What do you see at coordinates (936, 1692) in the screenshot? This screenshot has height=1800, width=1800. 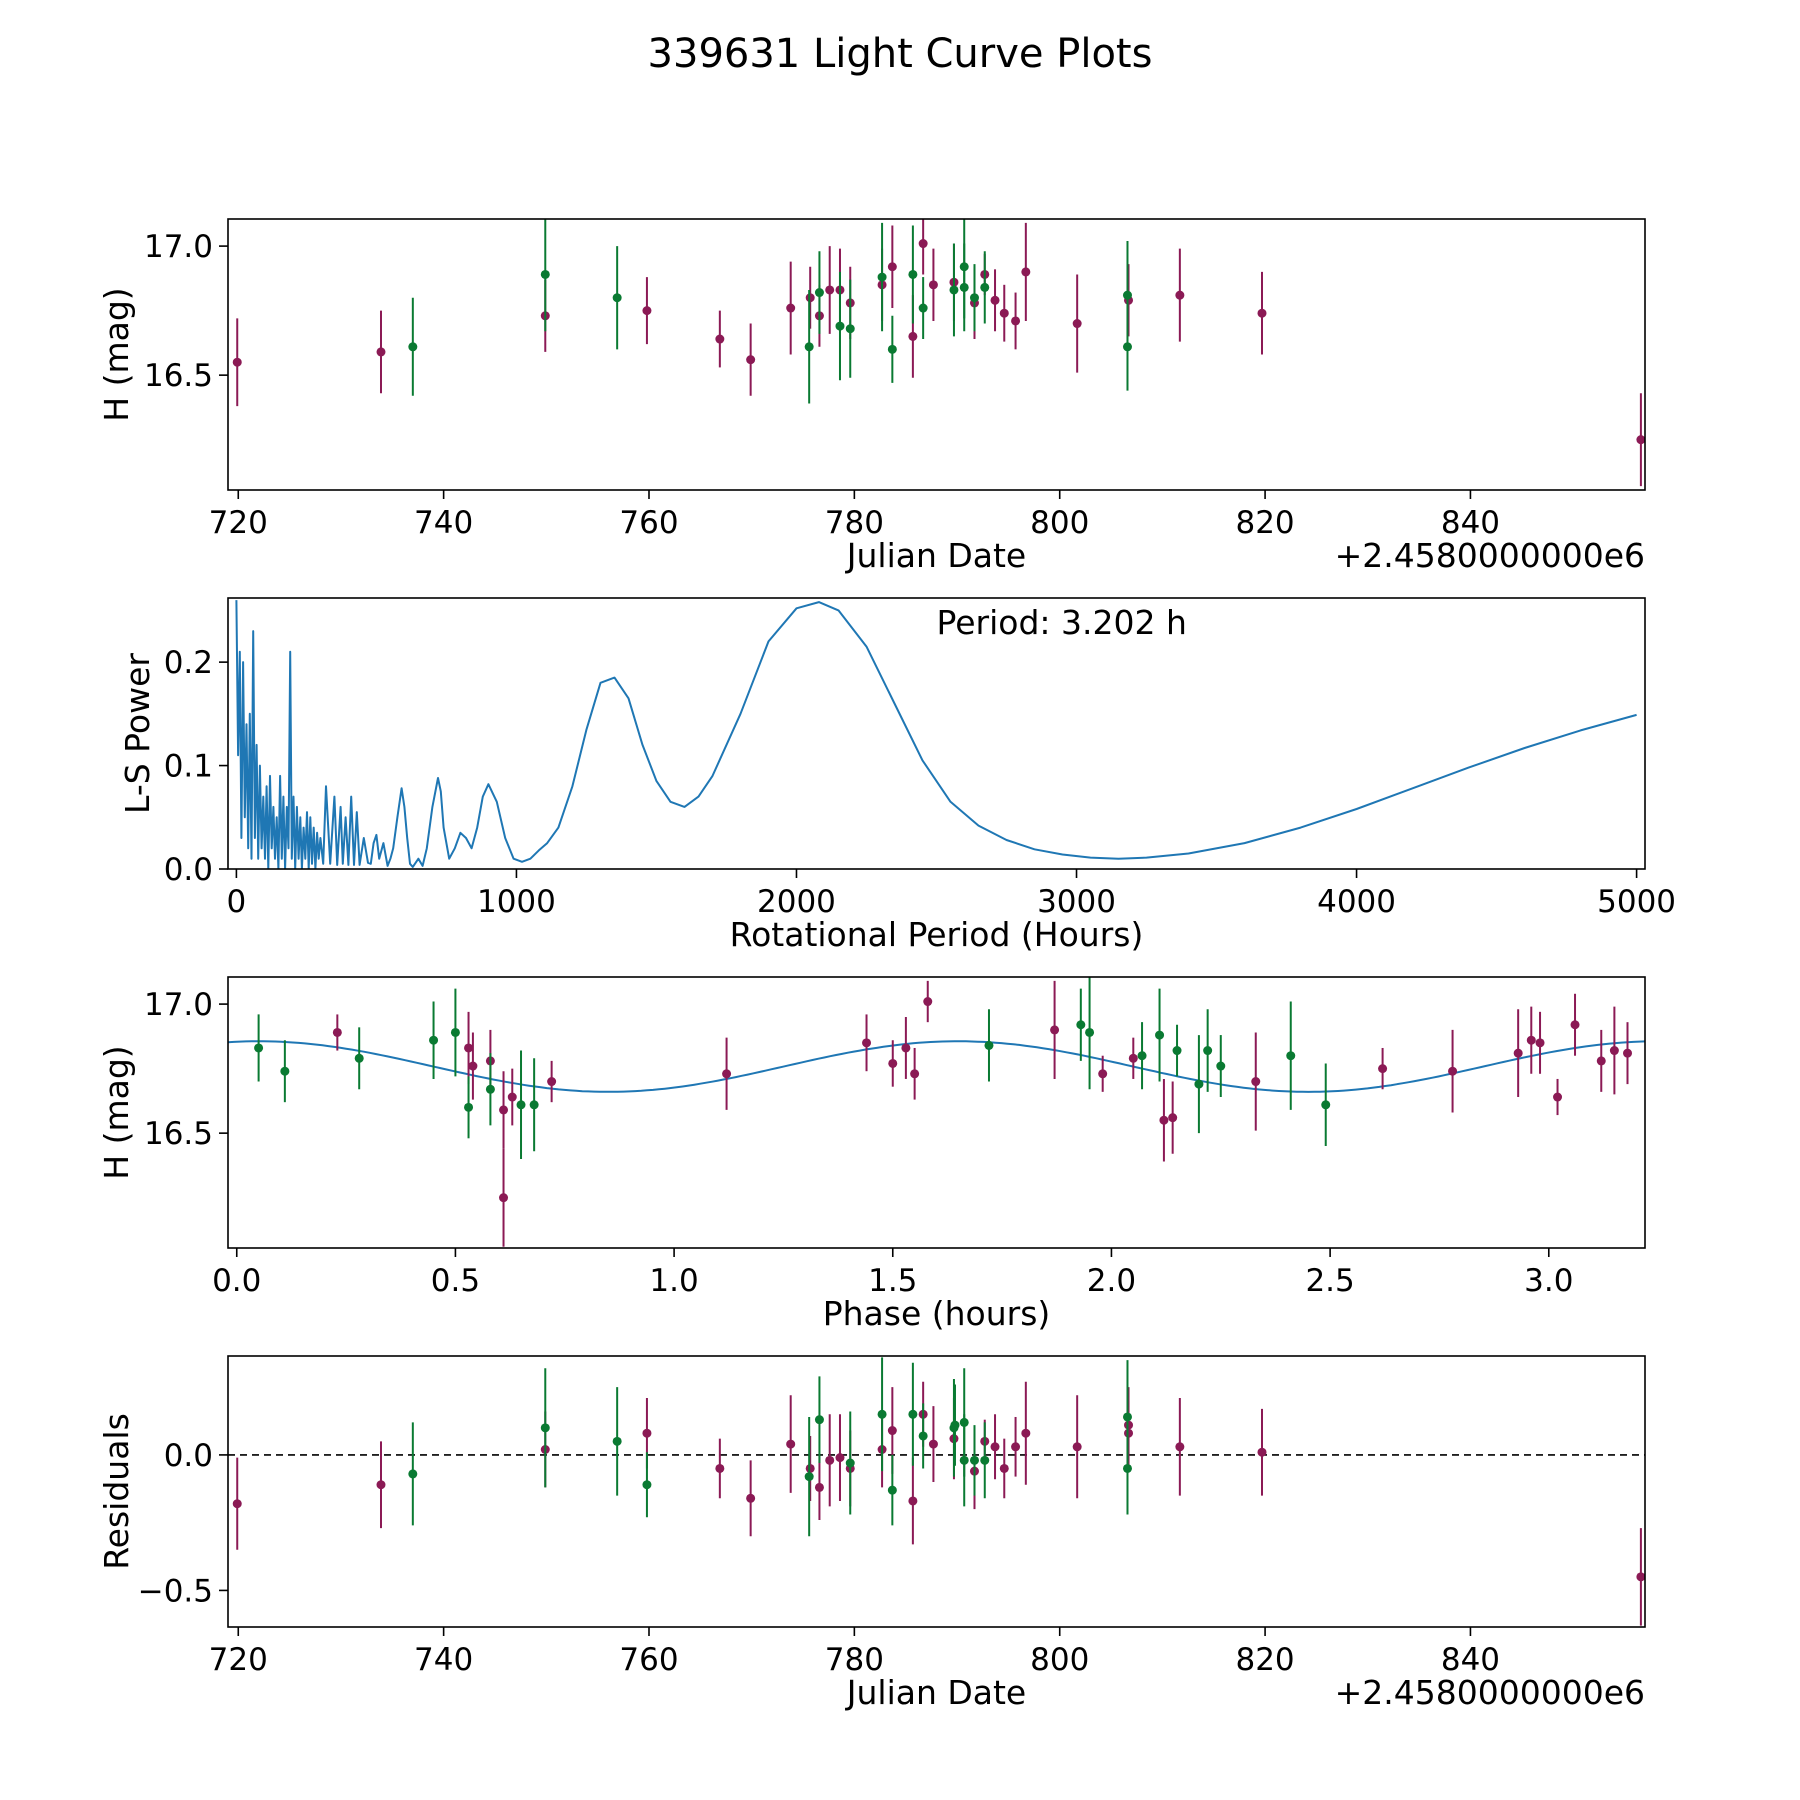 I see `x-axis-label: Julian Date` at bounding box center [936, 1692].